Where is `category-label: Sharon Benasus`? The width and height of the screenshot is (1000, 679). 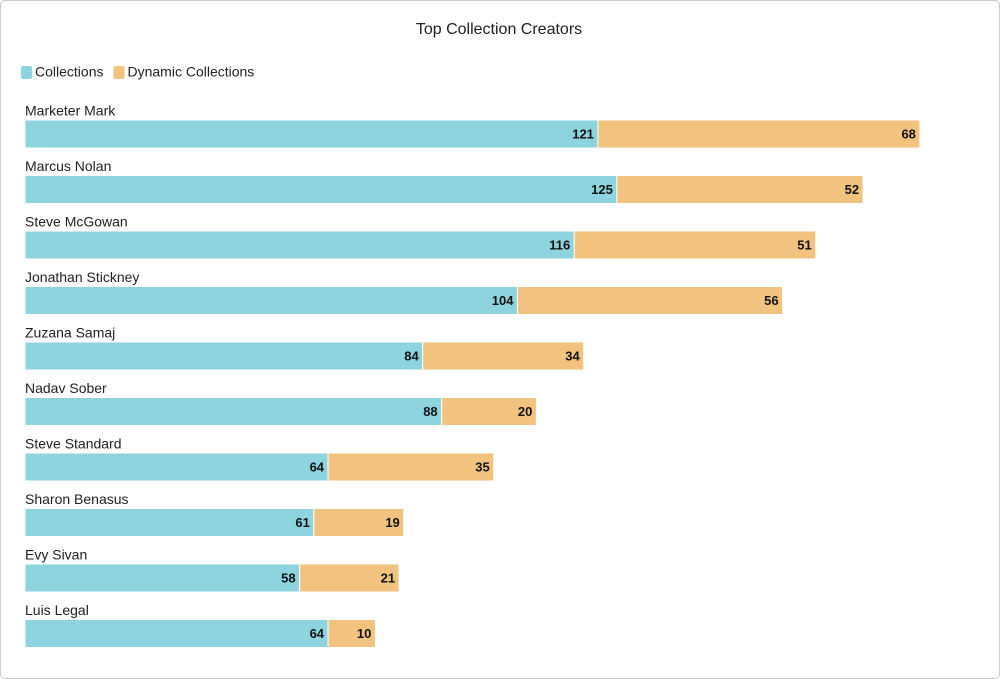 category-label: Sharon Benasus is located at coordinates (77, 499).